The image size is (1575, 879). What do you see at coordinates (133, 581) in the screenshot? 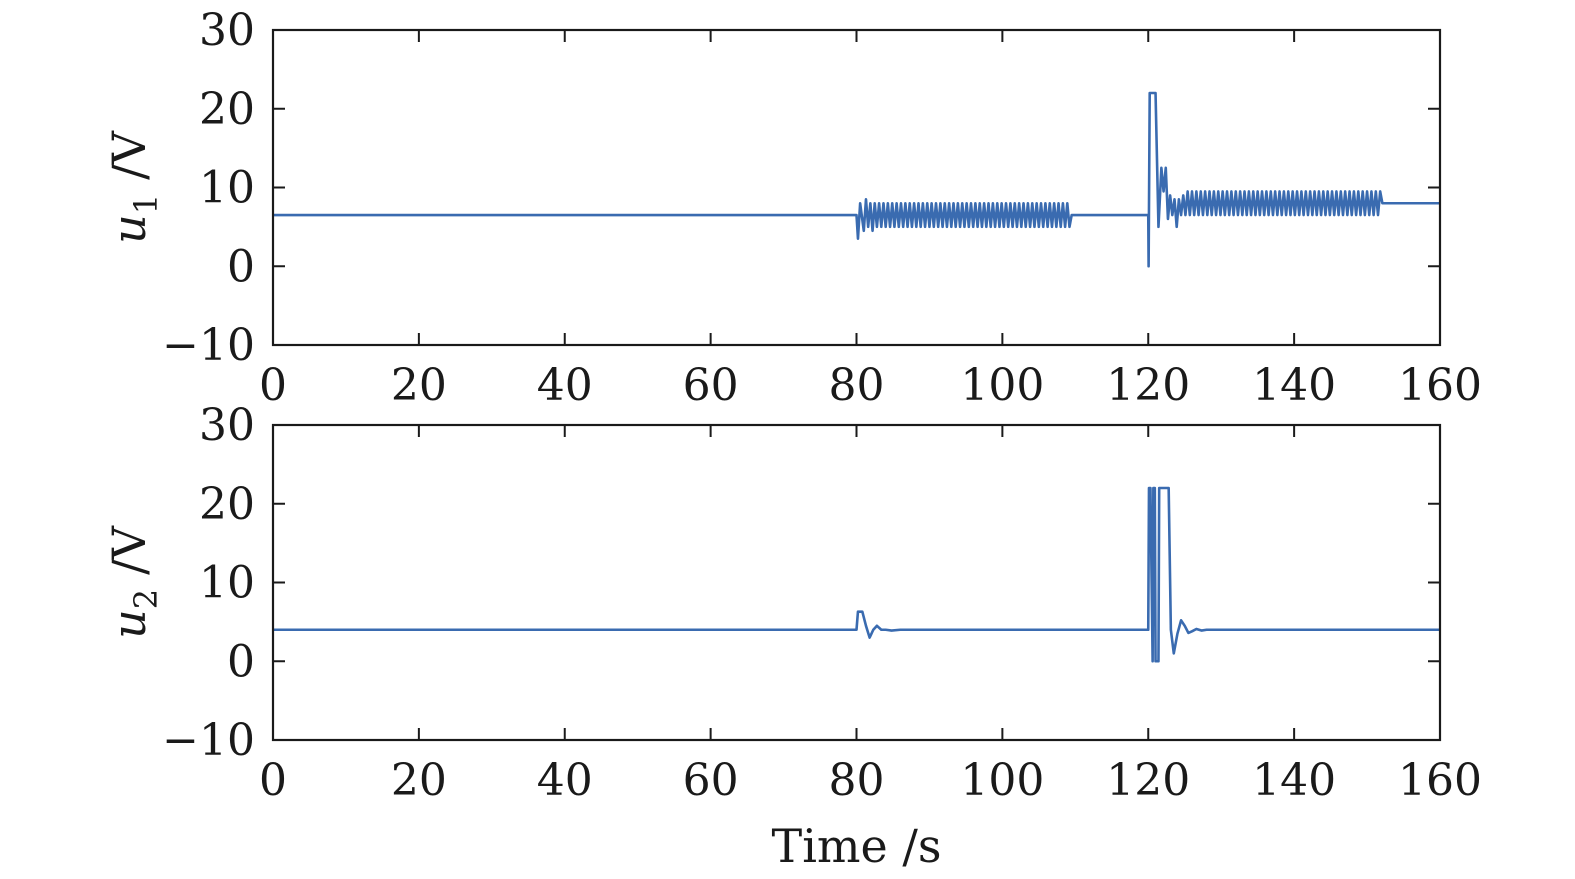
I see `y-axis-title: u2/V` at bounding box center [133, 581].